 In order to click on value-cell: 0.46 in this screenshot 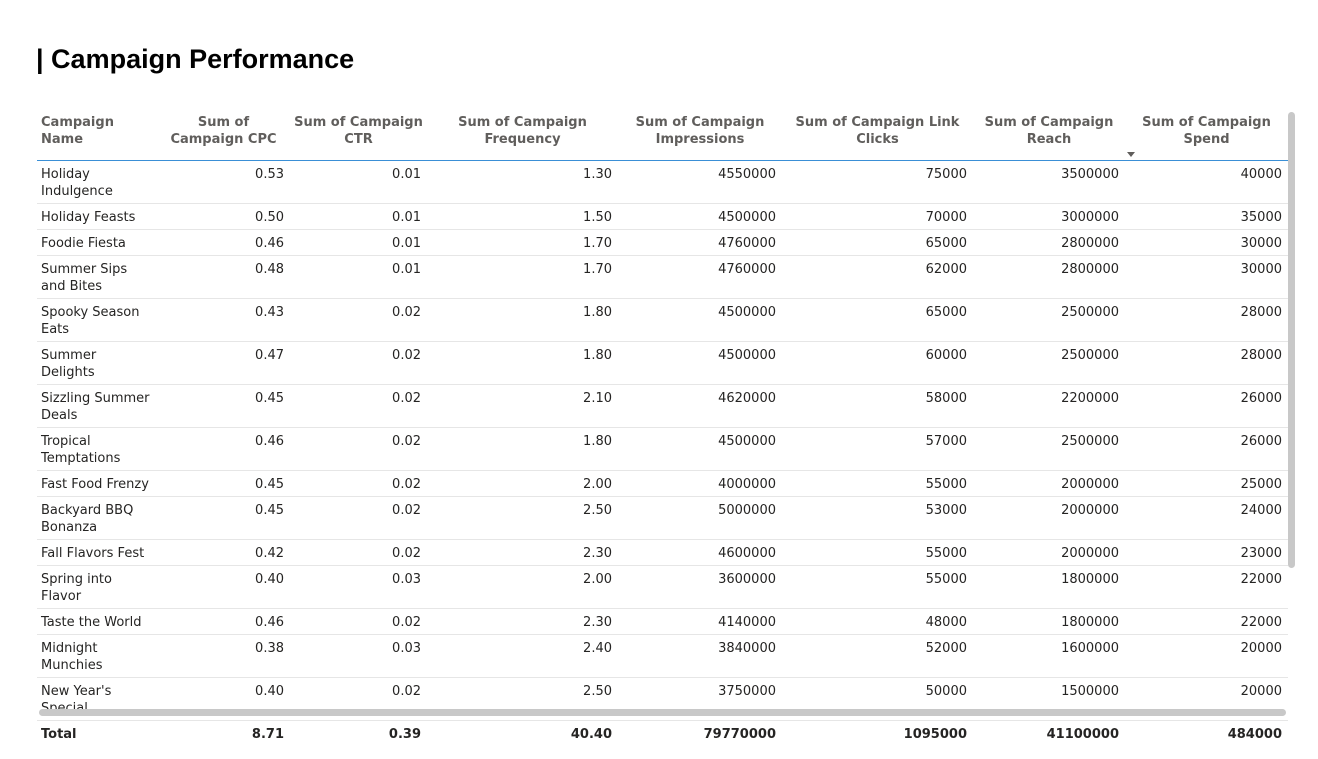, I will do `click(223, 621)`.